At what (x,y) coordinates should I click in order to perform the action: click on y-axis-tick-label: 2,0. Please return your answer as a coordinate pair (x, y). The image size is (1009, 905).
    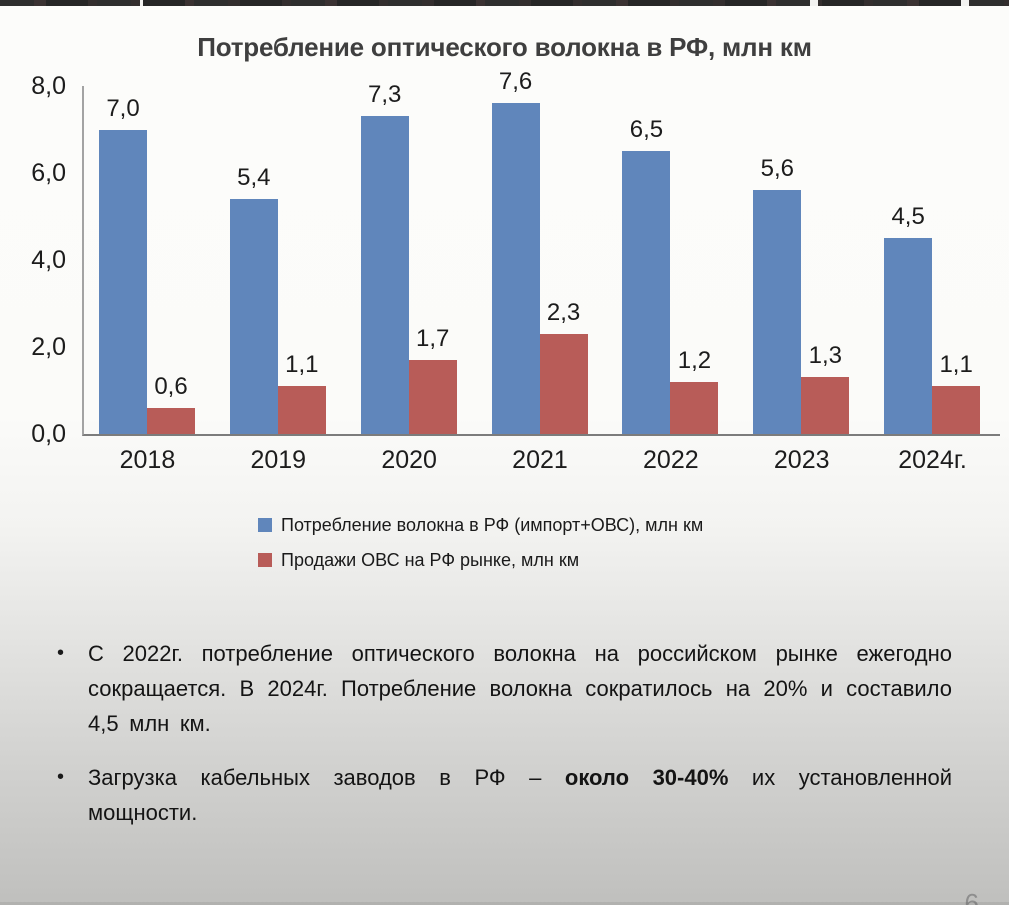
    Looking at the image, I should click on (48, 347).